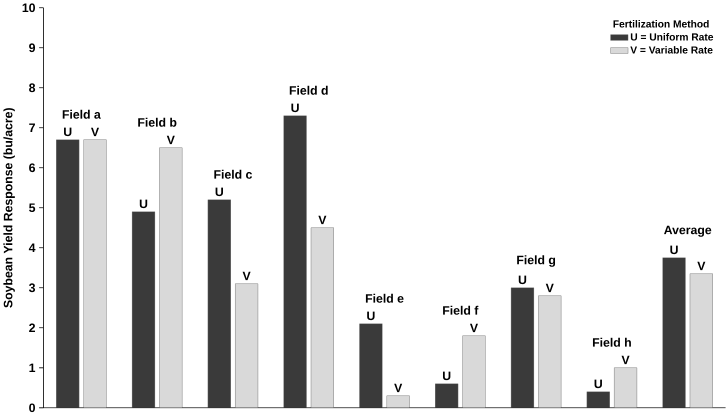 The image size is (726, 416). Describe the element at coordinates (32, 88) in the screenshot. I see `y-tick-label: 8` at that location.